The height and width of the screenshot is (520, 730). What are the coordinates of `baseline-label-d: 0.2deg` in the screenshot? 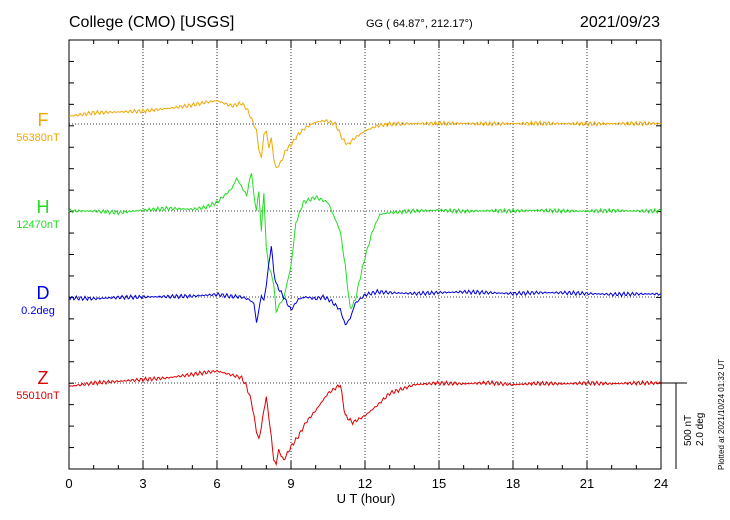 It's located at (38, 311).